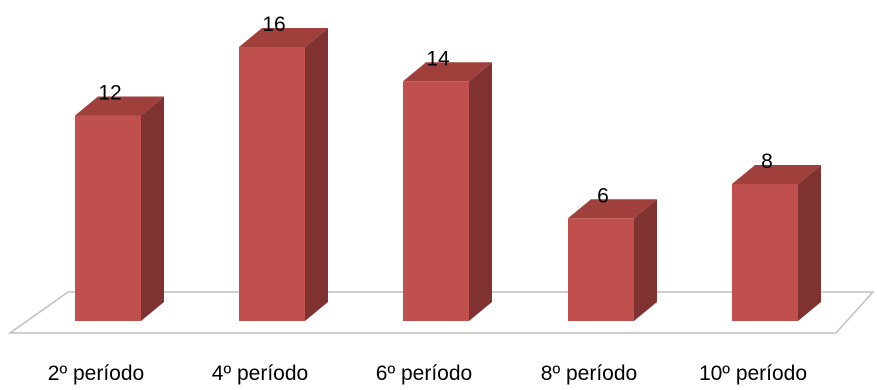 This screenshot has width=877, height=390. Describe the element at coordinates (109, 93) in the screenshot. I see `data-label-1: 12` at that location.